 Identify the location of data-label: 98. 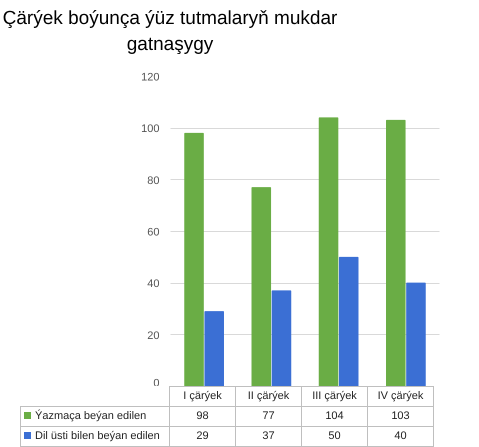
(203, 416).